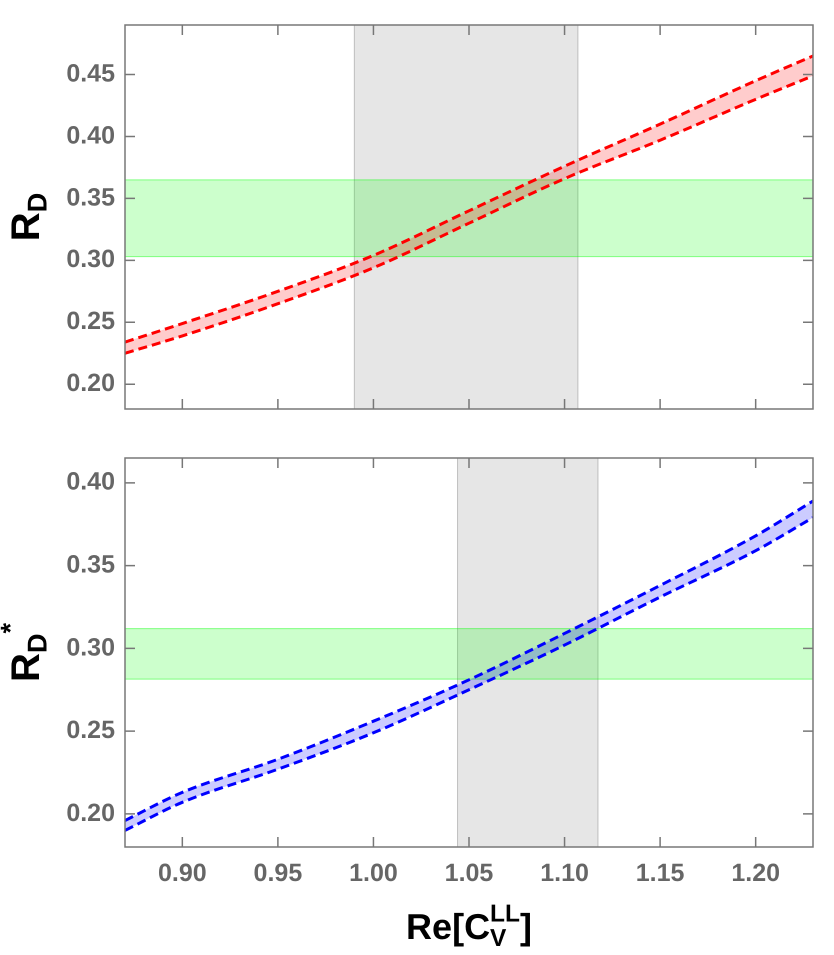 The height and width of the screenshot is (955, 834). What do you see at coordinates (278, 872) in the screenshot?
I see `x-tick-label: 0.95` at bounding box center [278, 872].